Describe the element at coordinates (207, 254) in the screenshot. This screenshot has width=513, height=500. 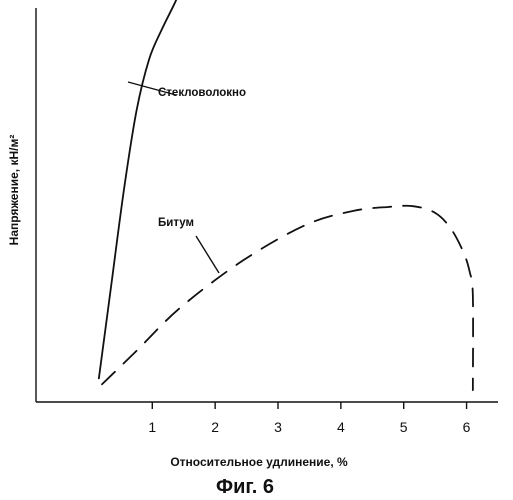
I see `bitumen-leader-line` at that location.